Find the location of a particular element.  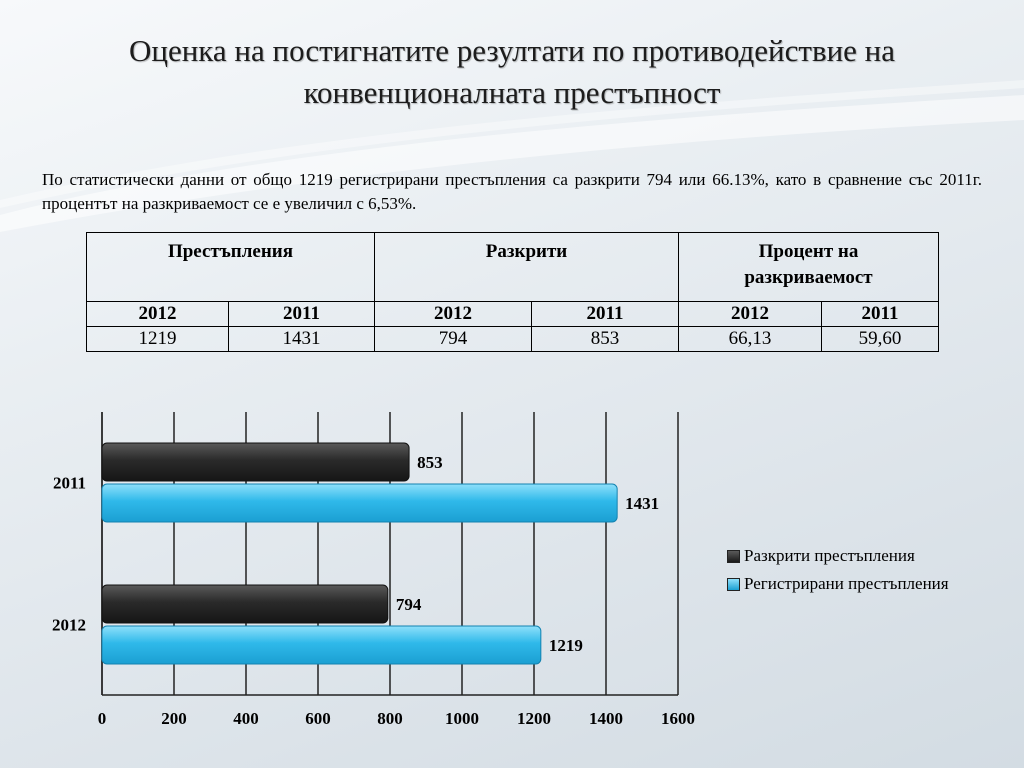

legend-item-solved: Разкрити престъпления is located at coordinates (838, 556).